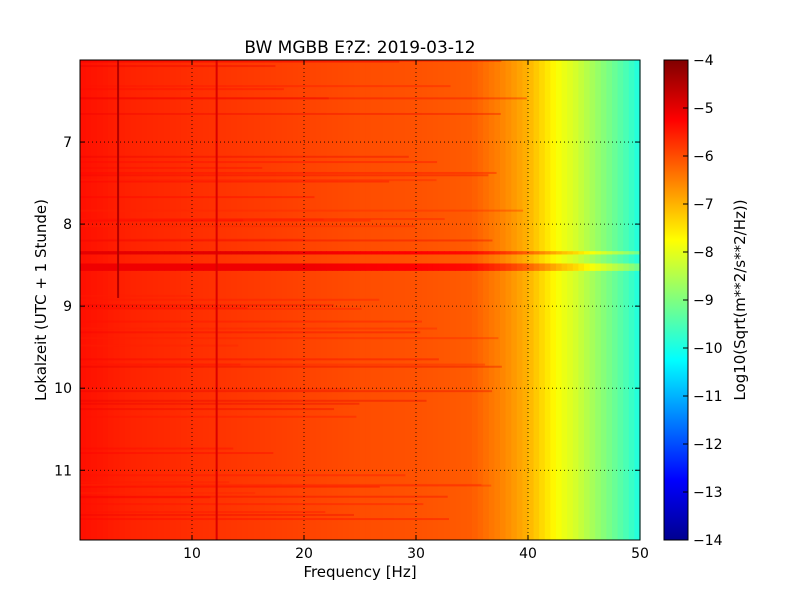 The image size is (800, 600). What do you see at coordinates (63, 471) in the screenshot?
I see `y-tick-label: 11` at bounding box center [63, 471].